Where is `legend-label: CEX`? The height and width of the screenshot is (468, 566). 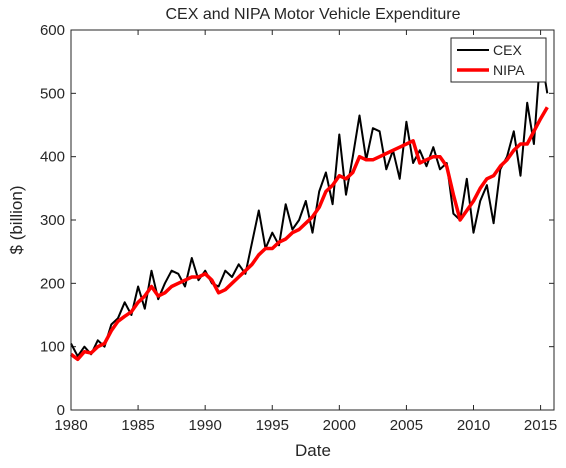
legend-label: CEX is located at coordinates (507, 50).